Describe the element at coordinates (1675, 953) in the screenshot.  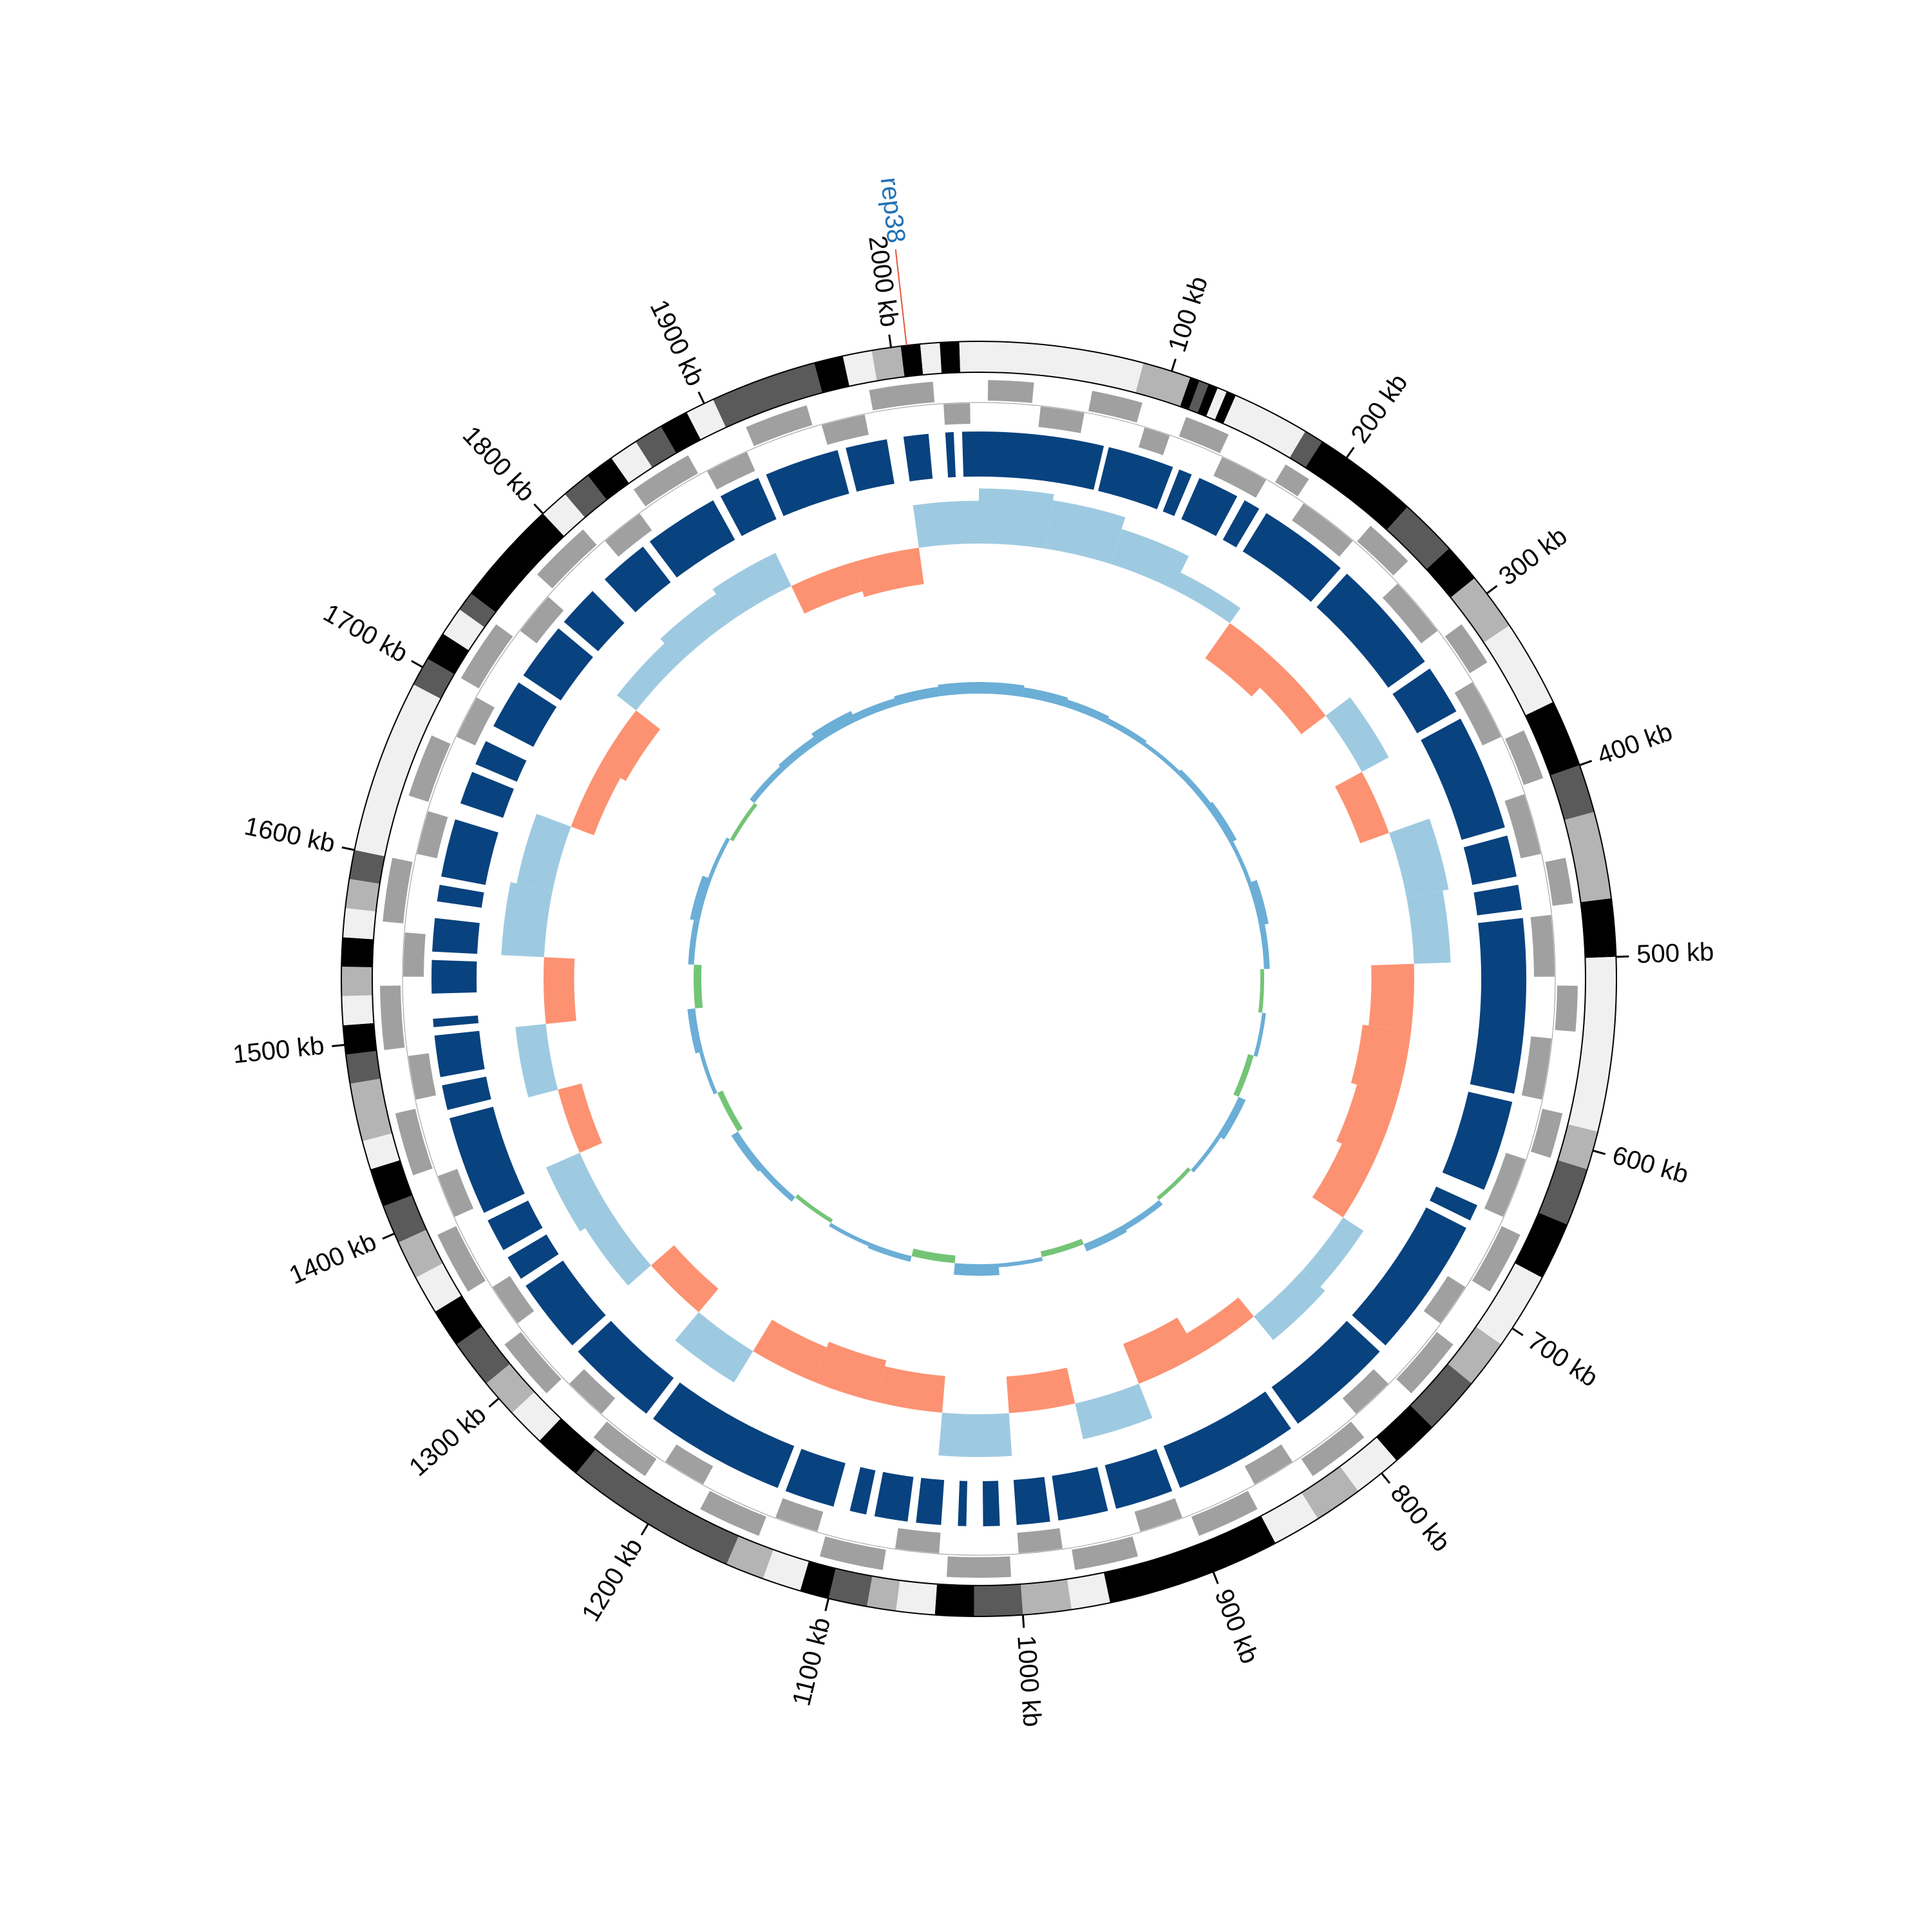
I see `tick-label: 500 kb` at that location.